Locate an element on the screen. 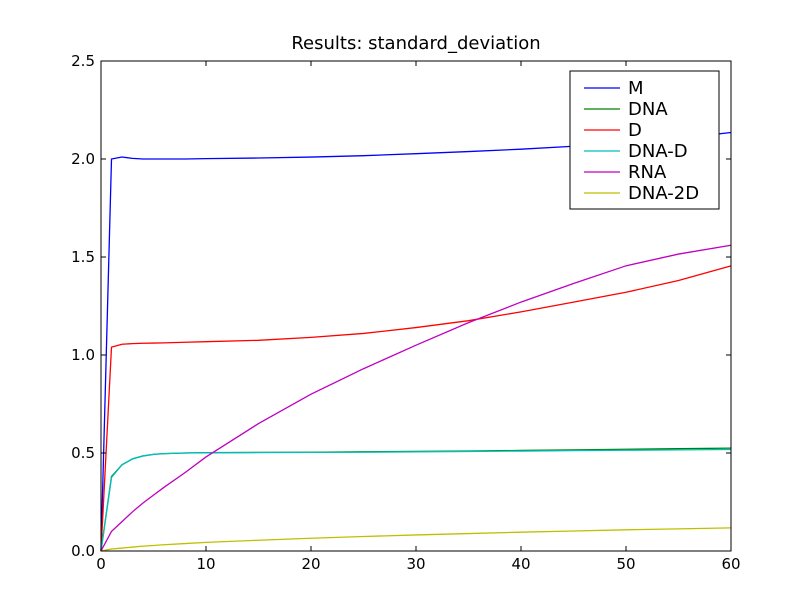 The width and height of the screenshot is (812, 612). y-tick-label: 2.0 is located at coordinates (83, 159).